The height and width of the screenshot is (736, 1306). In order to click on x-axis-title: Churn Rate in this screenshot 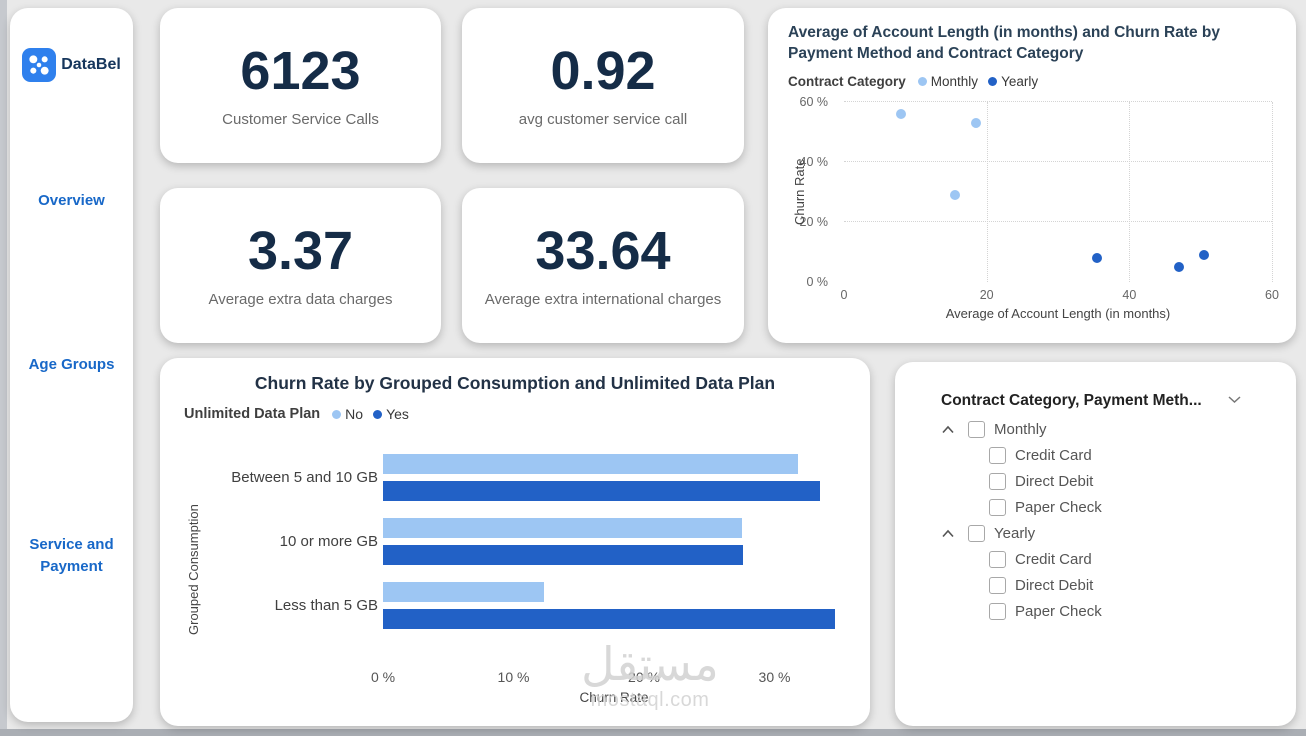, I will do `click(614, 697)`.